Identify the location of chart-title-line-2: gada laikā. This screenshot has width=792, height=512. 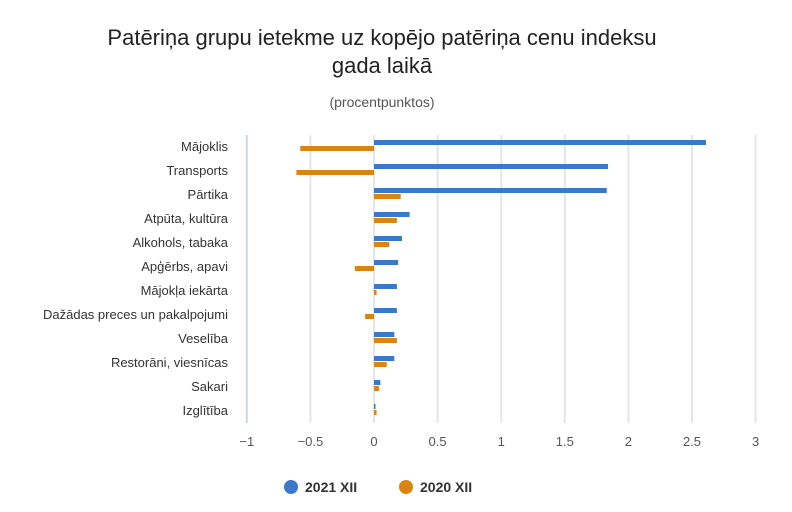
(382, 65).